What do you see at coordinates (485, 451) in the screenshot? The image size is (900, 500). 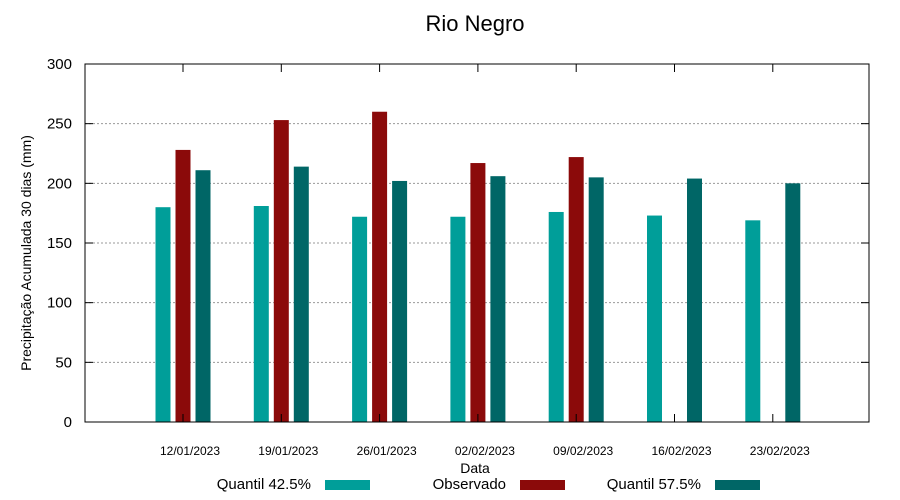 I see `x-tick-label-3: 02/02/2023` at bounding box center [485, 451].